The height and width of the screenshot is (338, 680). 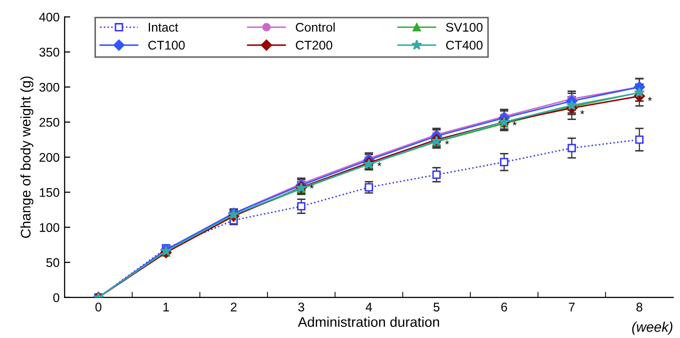 What do you see at coordinates (464, 45) in the screenshot?
I see `legend-label: CT400` at bounding box center [464, 45].